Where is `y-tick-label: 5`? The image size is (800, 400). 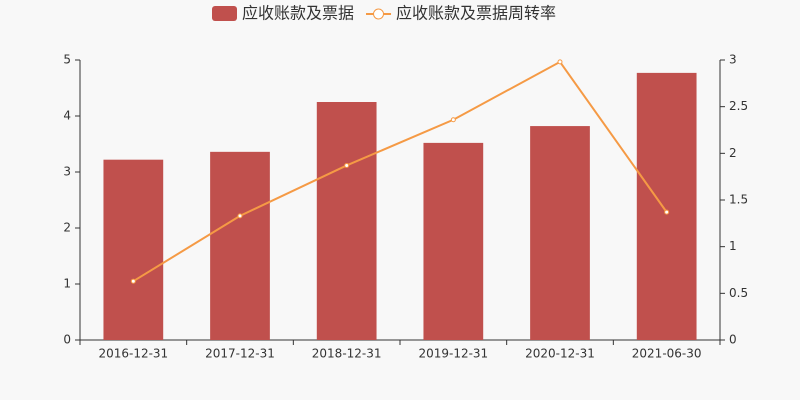
y-tick-label: 5 is located at coordinates (67, 60).